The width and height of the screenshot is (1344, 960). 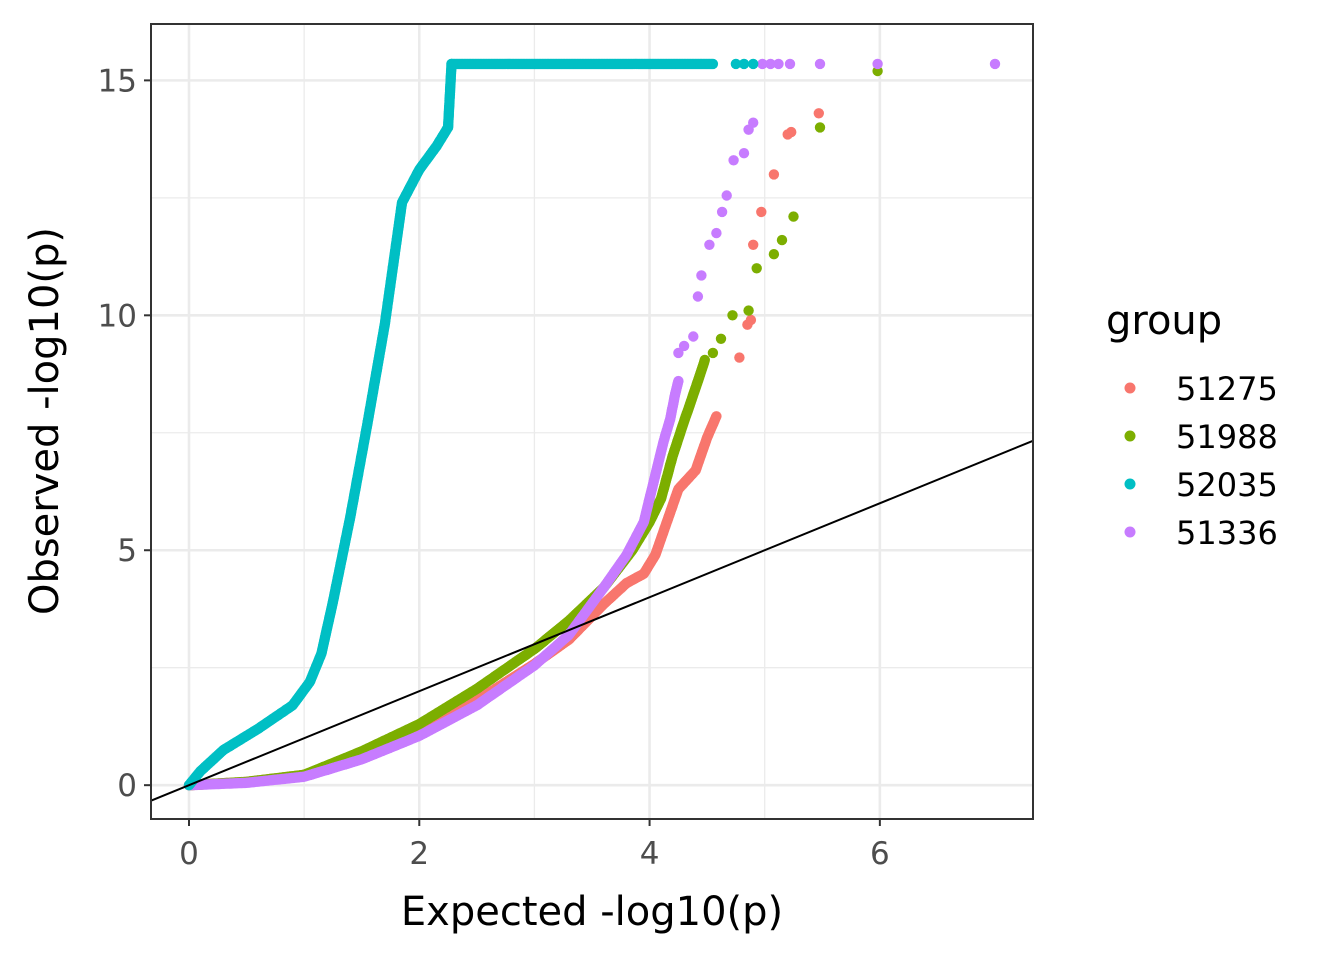 I want to click on legend-label: 51988, so click(x=1227, y=437).